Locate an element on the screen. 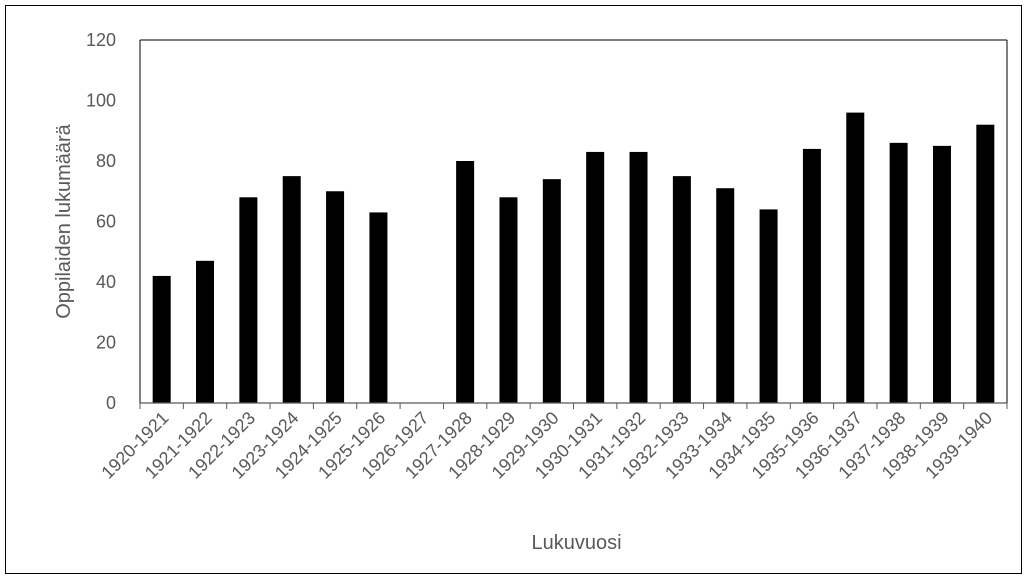  x-axis-title: Lukuvuosi is located at coordinates (576, 543).